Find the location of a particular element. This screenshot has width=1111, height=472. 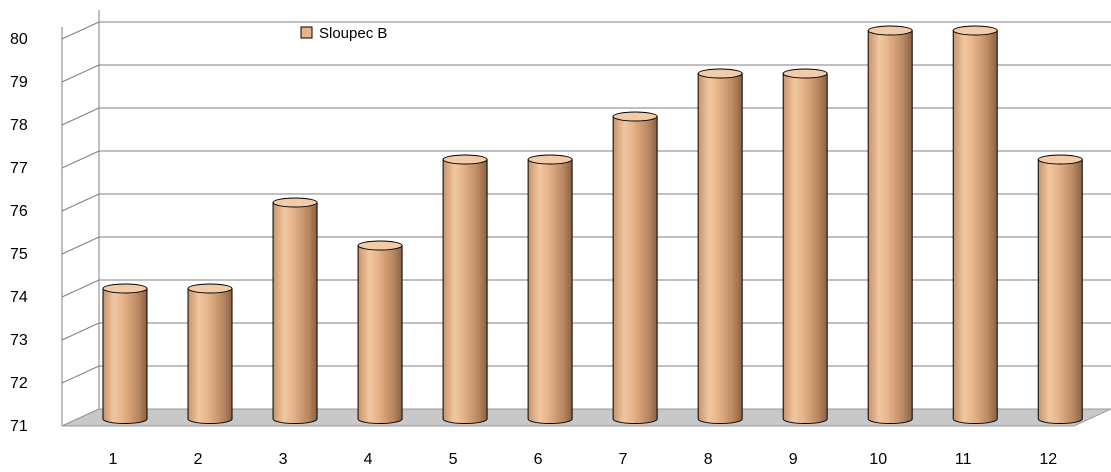

chart-floor is located at coordinates (586, 417).